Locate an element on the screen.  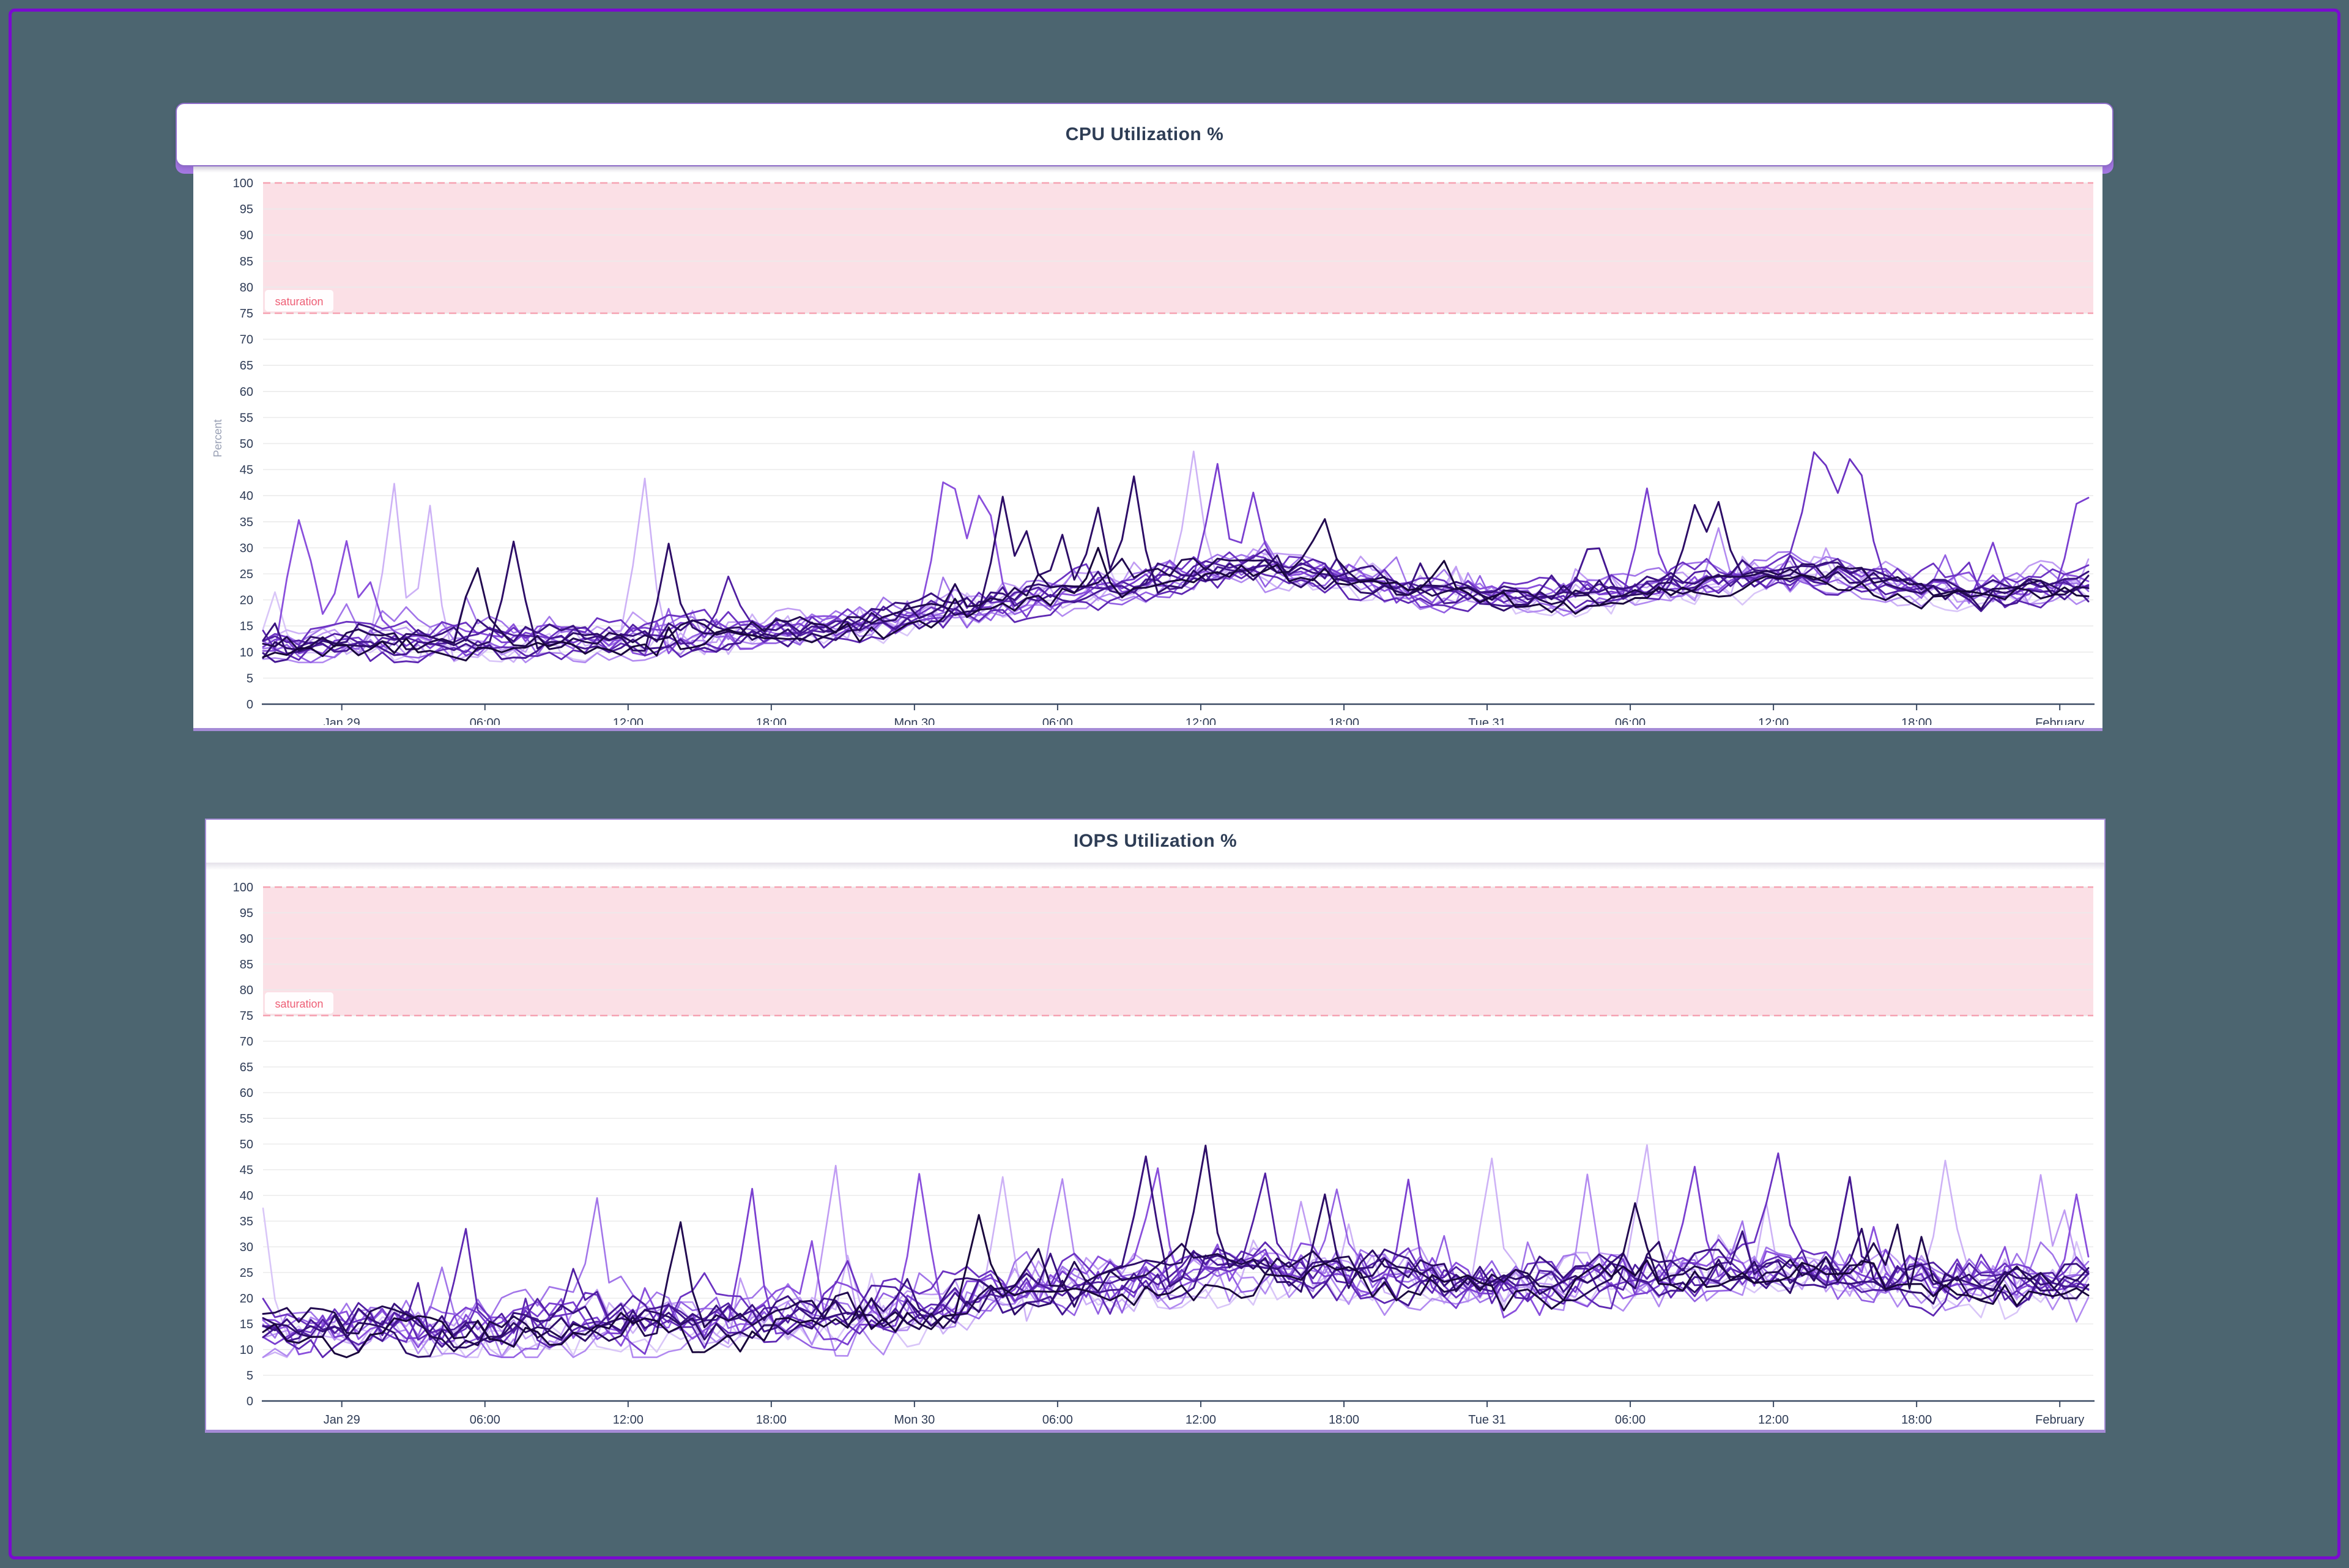
cpu-chart-title: CPU Utilization % is located at coordinates (1144, 134).